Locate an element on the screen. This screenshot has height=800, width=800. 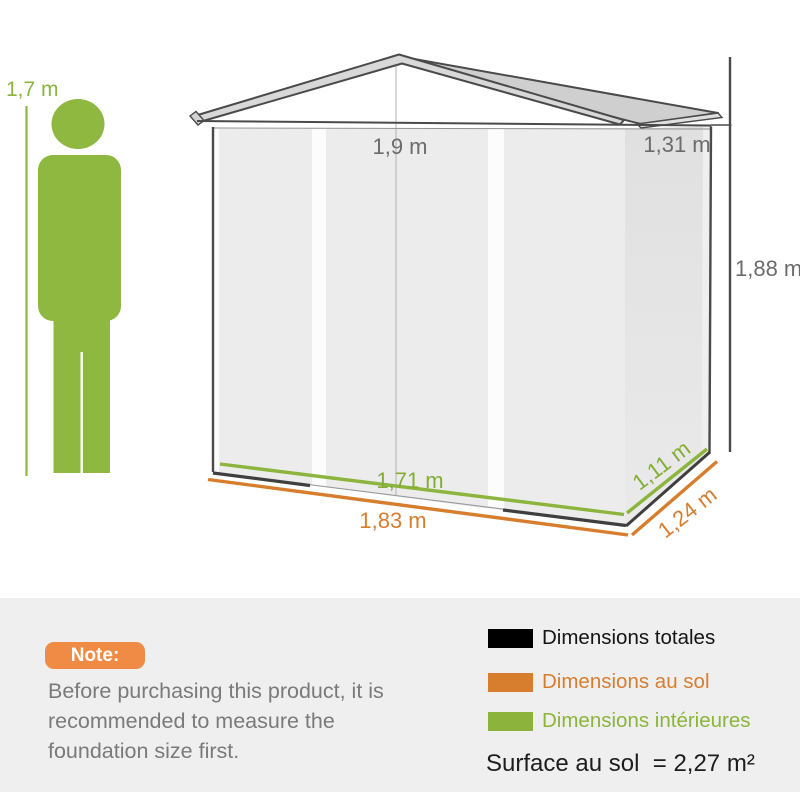
interior-width-line is located at coordinates (422, 489).